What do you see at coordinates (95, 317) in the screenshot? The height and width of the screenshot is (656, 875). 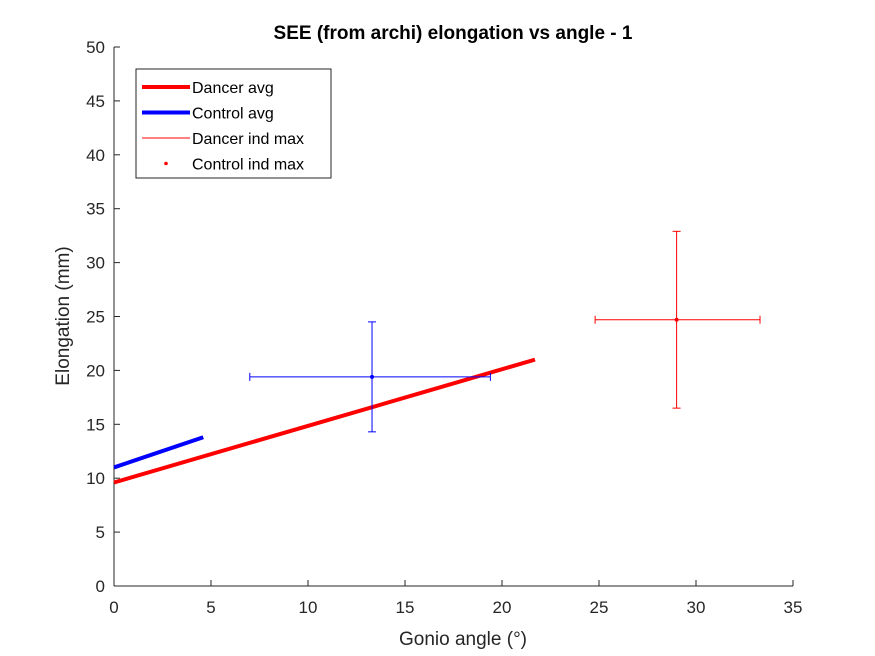 I see `y-tick-label: 25` at bounding box center [95, 317].